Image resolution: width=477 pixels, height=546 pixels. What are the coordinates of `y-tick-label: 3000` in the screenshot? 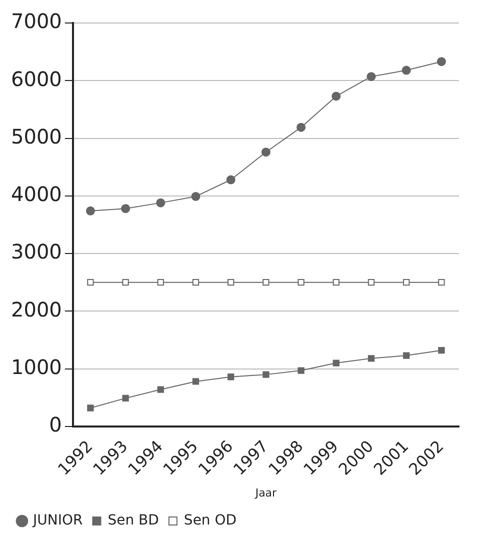 It's located at (36, 252).